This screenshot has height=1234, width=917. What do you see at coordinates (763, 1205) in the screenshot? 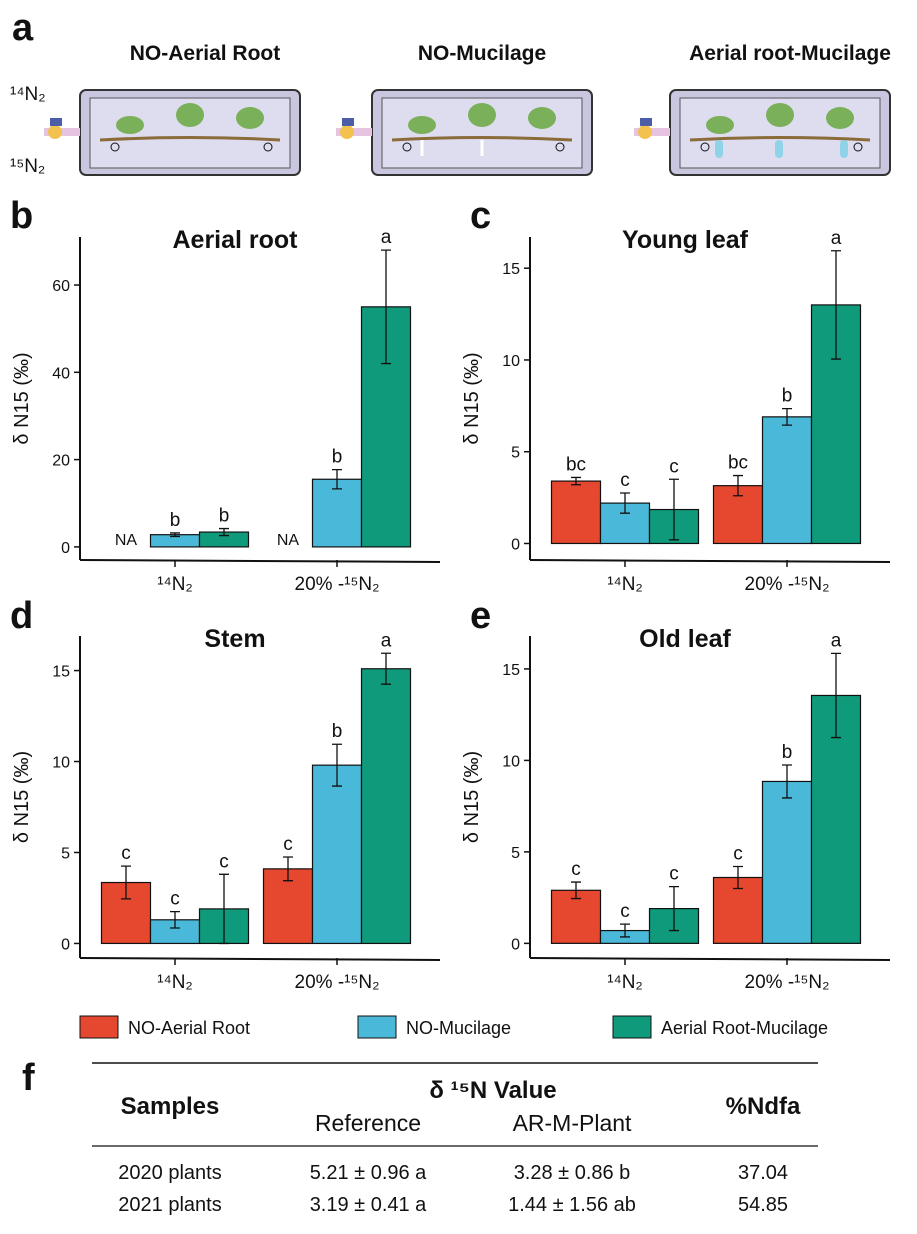
I see `table-cell: 54.85` at bounding box center [763, 1205].